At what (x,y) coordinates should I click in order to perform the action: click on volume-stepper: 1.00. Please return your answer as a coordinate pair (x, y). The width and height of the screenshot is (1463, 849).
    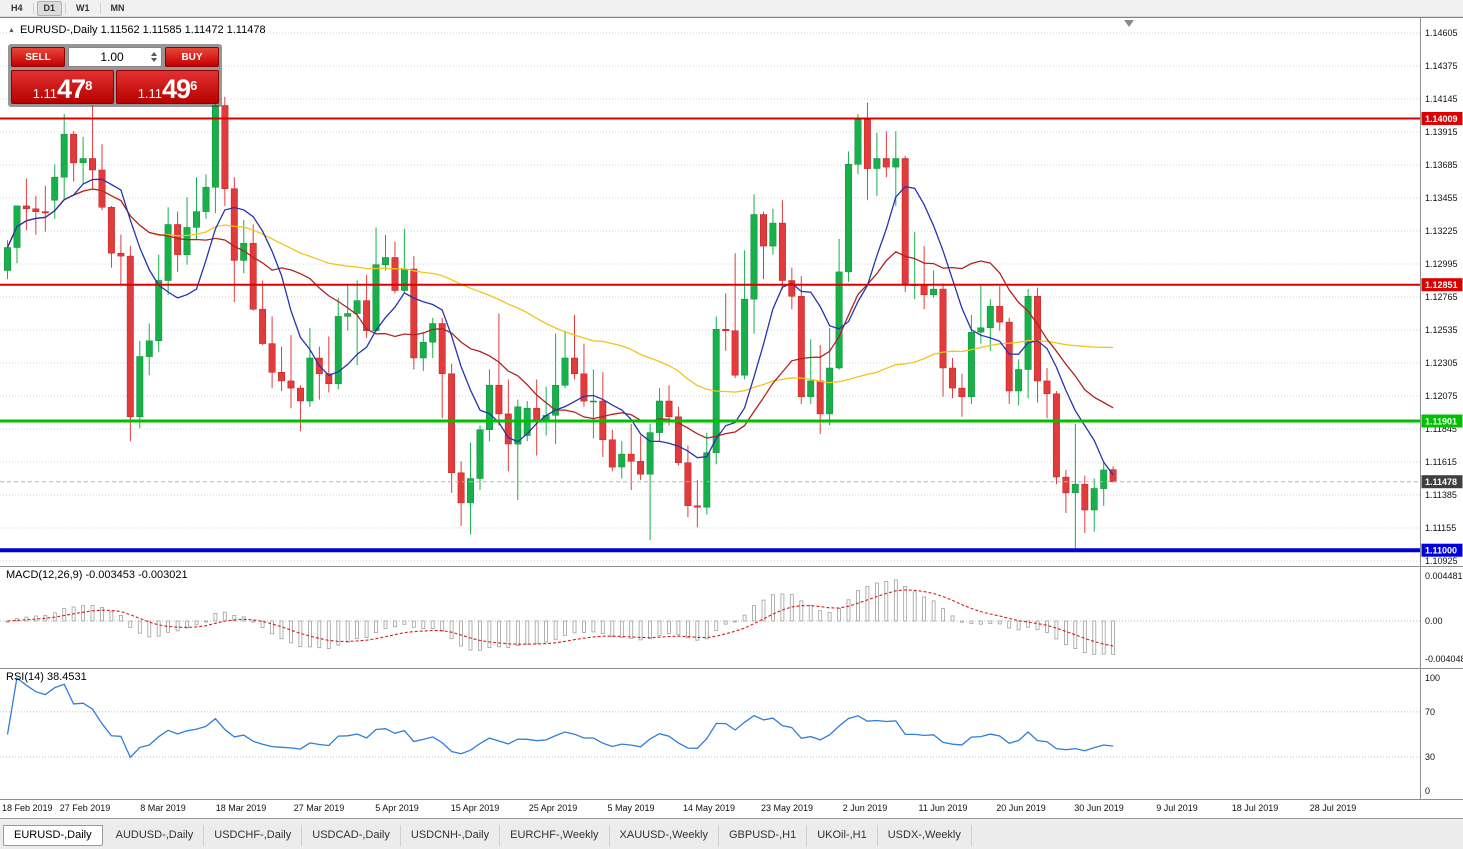
    Looking at the image, I should click on (115, 57).